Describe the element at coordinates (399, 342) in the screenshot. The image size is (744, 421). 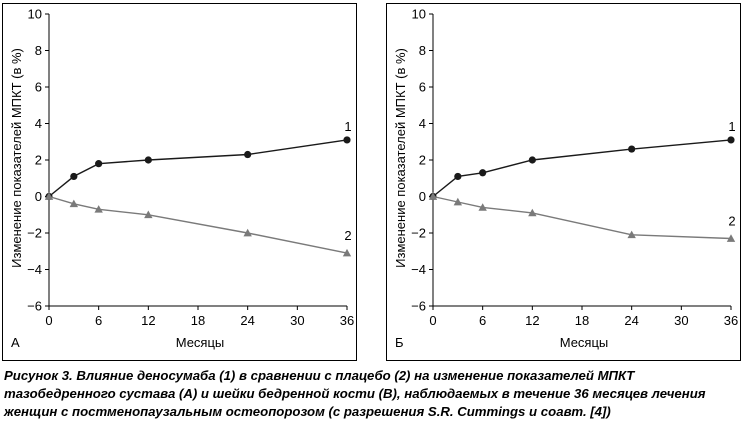
I see `panel-label: Б` at that location.